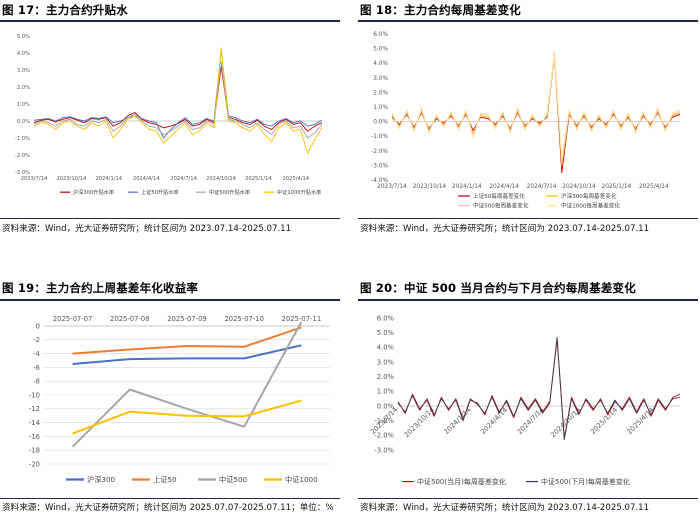 This screenshot has width=700, height=515. Describe the element at coordinates (498, 288) in the screenshot. I see `figure-title: 图 20：中证 500 当月合约与下月合约每周基差变化` at that location.